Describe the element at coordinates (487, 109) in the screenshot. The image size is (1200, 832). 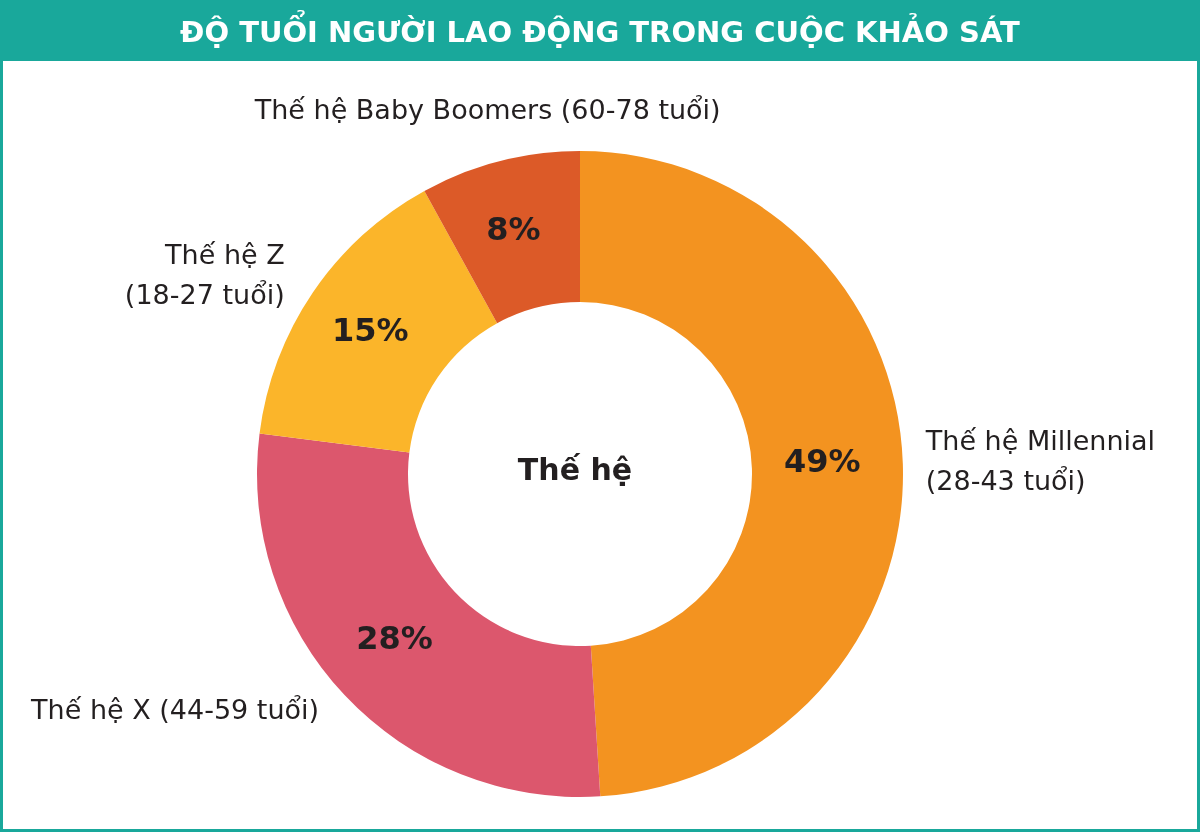
I see `slice-label: Thế hệ Baby Boomers (60-78 tuổi)` at that location.